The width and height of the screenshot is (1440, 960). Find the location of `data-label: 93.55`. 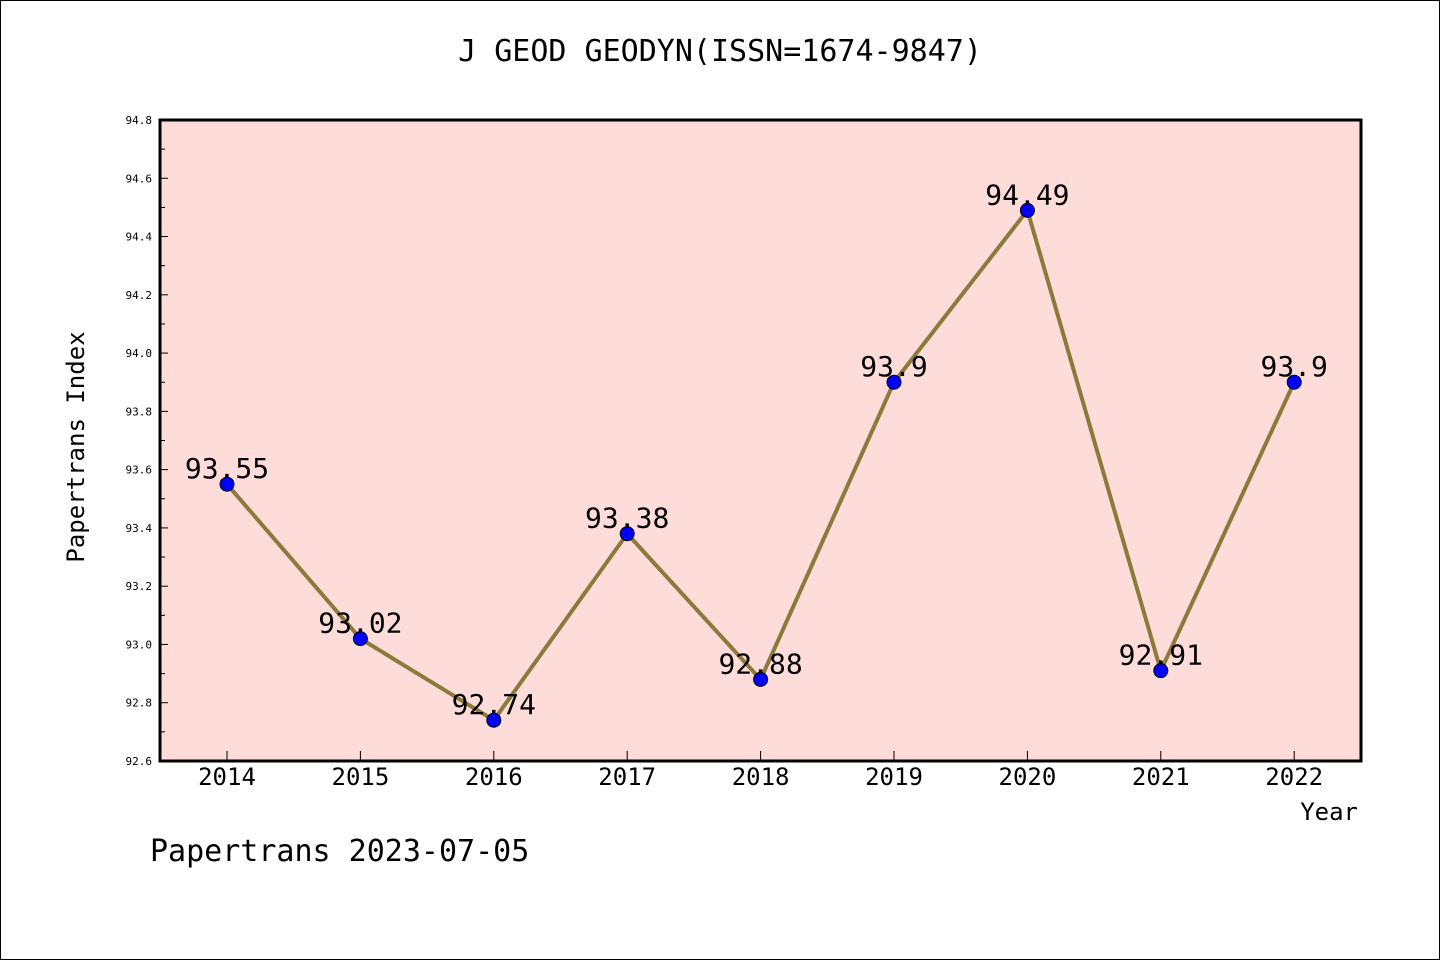

data-label: 93.55 is located at coordinates (227, 468).